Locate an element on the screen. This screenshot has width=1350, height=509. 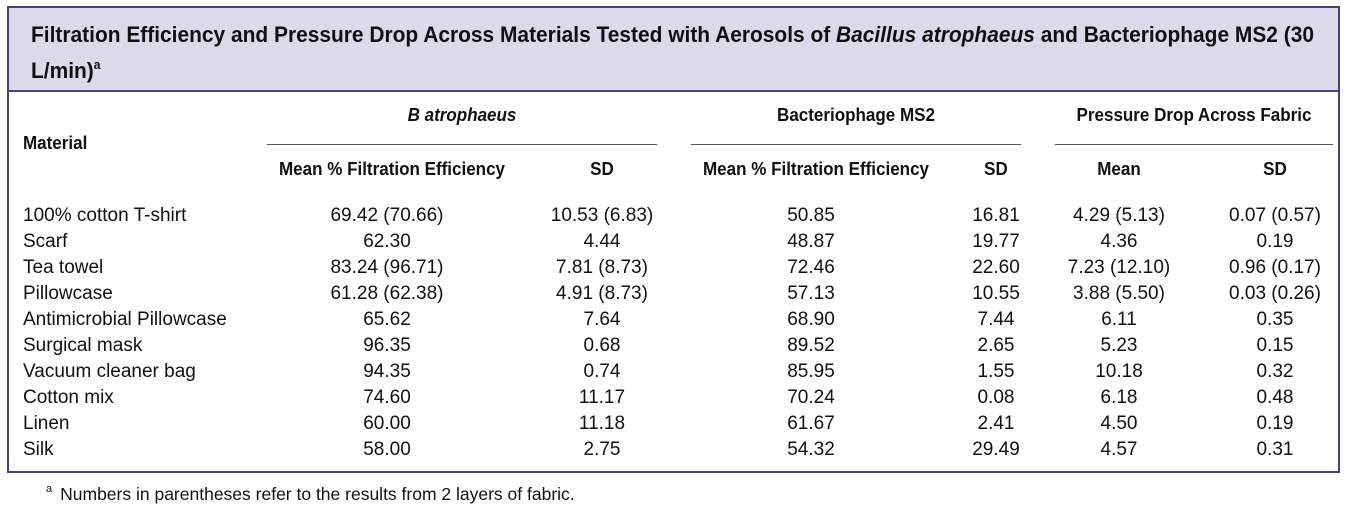
group-rule-b is located at coordinates (462, 144).